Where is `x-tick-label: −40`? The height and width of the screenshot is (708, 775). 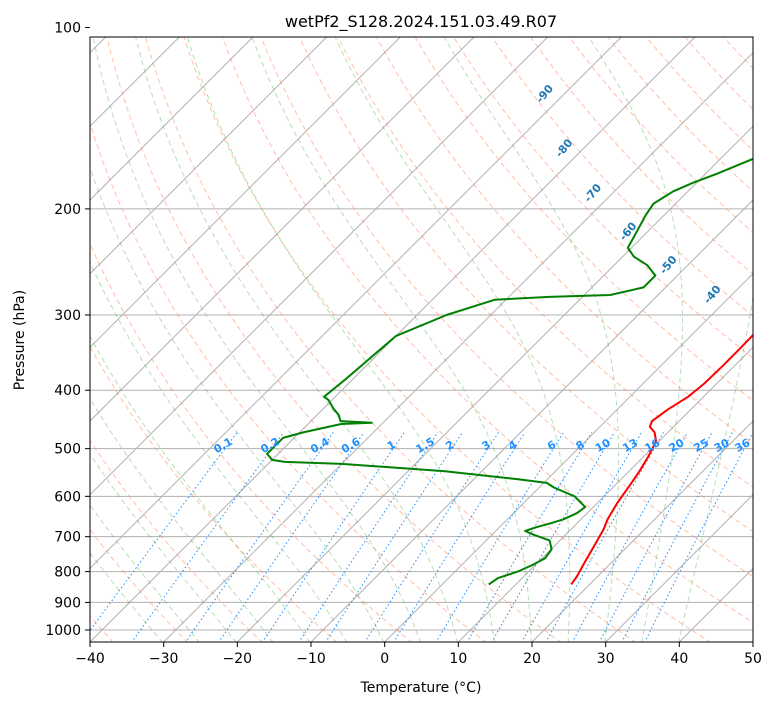 x-tick-label: −40 is located at coordinates (90, 659).